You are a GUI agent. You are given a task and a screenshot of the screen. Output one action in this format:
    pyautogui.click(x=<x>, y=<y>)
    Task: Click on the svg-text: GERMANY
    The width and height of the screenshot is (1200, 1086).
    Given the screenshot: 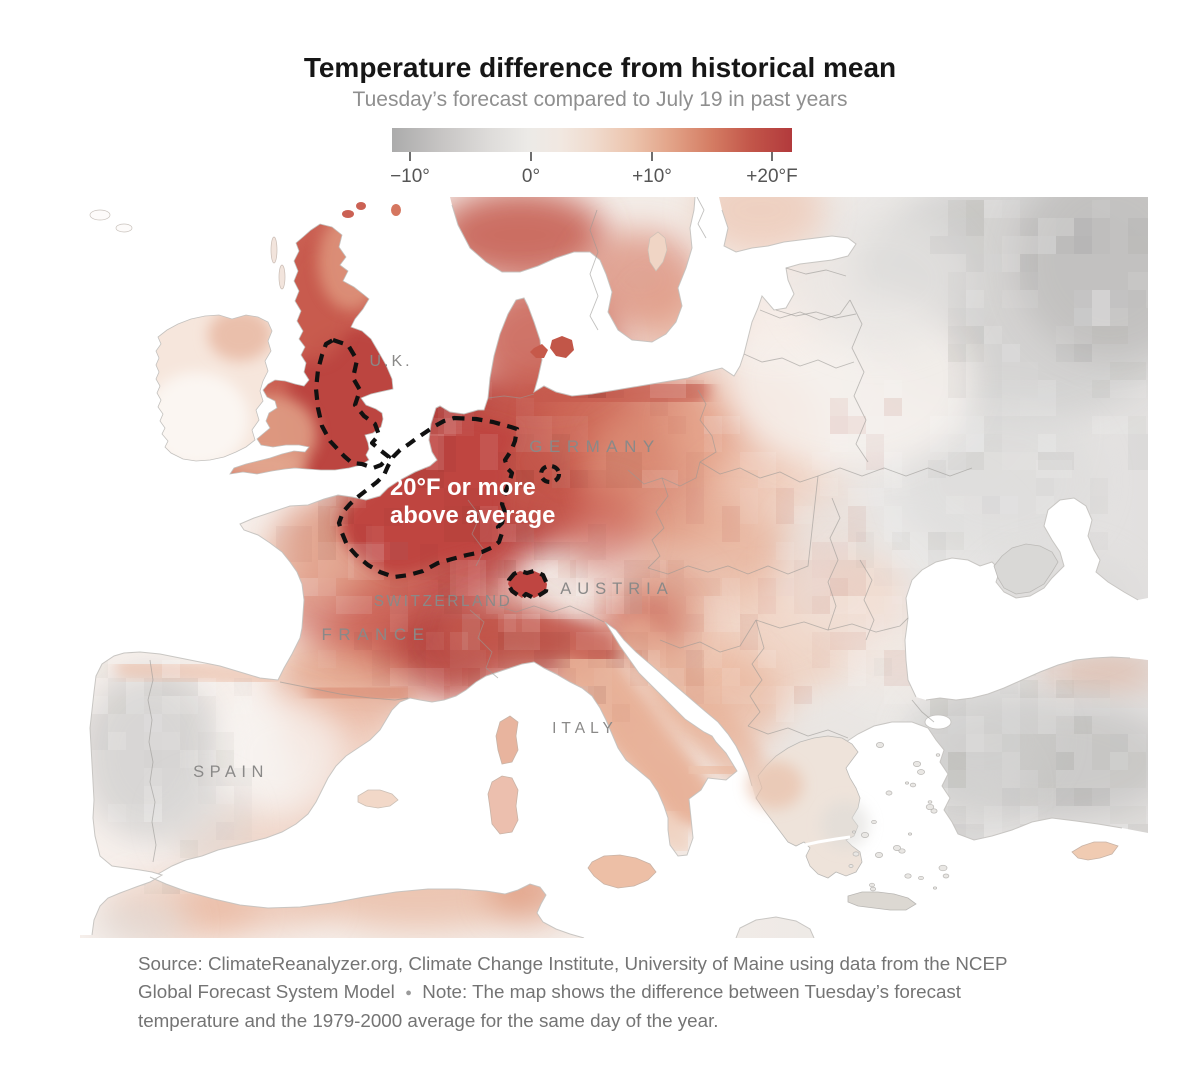 What is the action you would take?
    pyautogui.click(x=594, y=446)
    